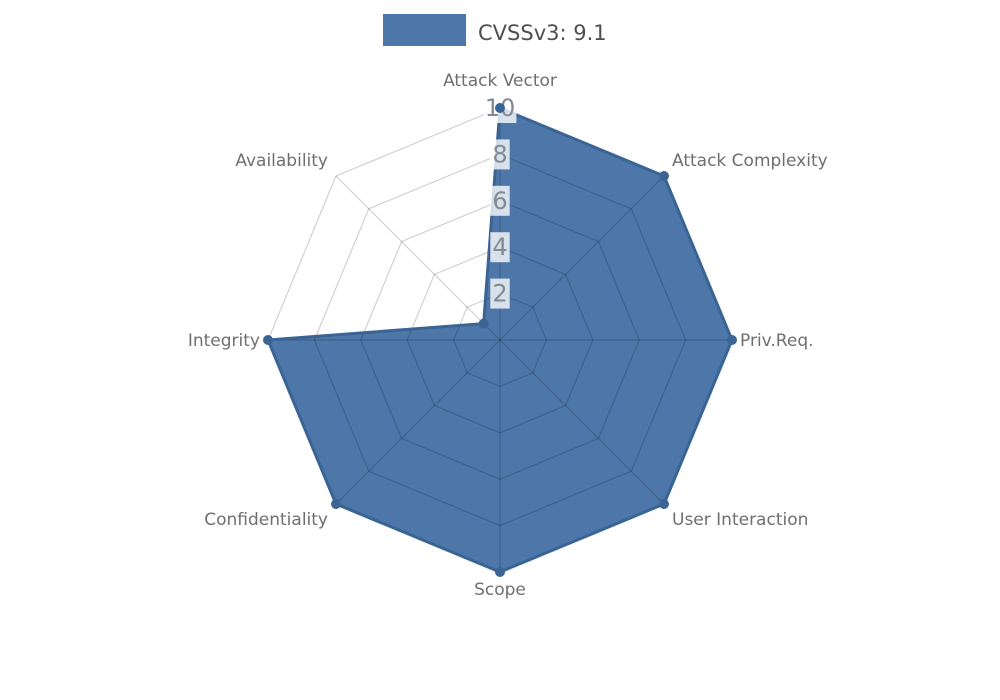  Describe the element at coordinates (777, 341) in the screenshot. I see `axis-label-priv-req-: Priv.Req.` at that location.